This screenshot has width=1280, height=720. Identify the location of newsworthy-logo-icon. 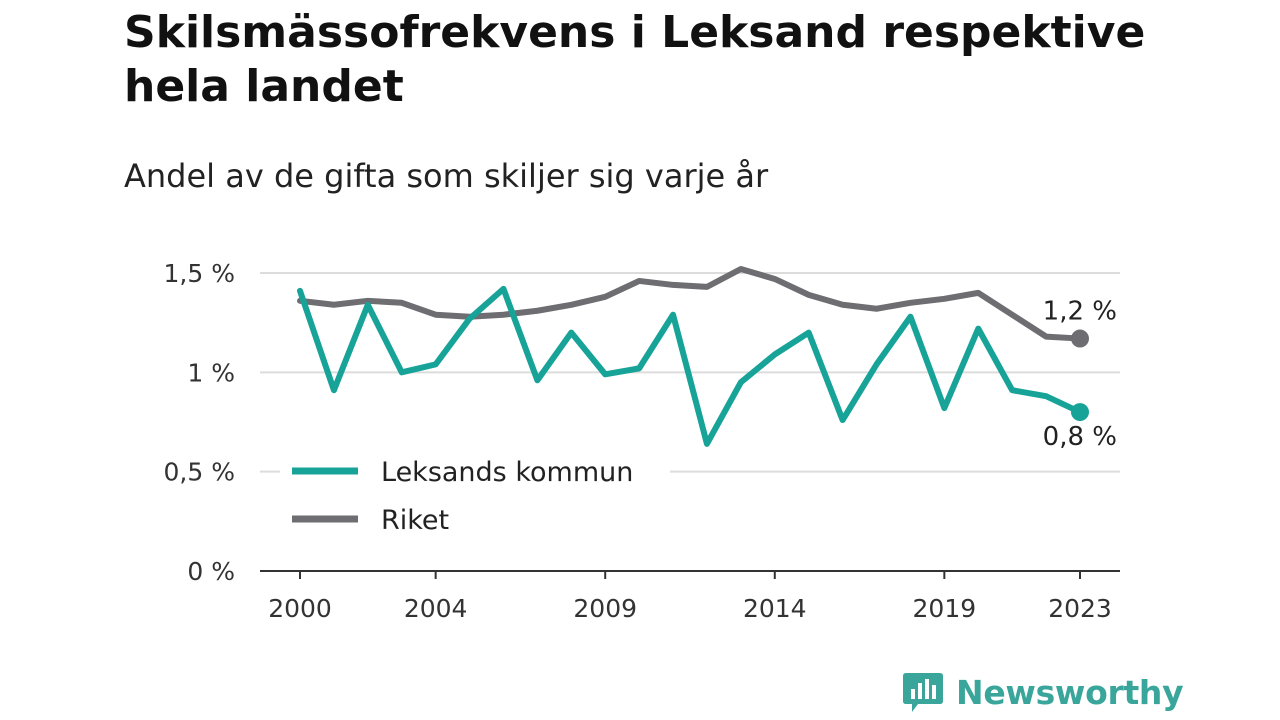
(923, 692).